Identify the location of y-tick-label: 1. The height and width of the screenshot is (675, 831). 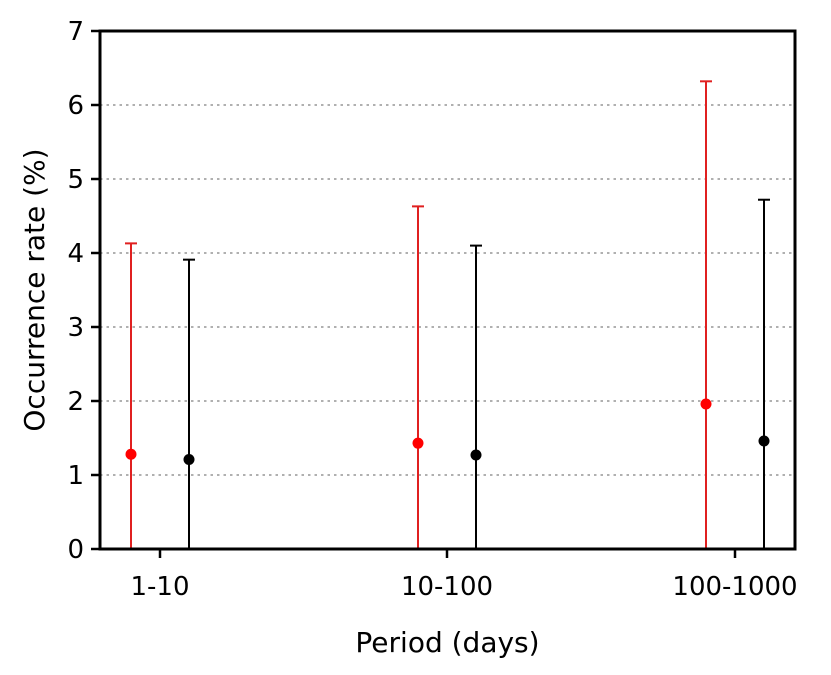
(75, 476).